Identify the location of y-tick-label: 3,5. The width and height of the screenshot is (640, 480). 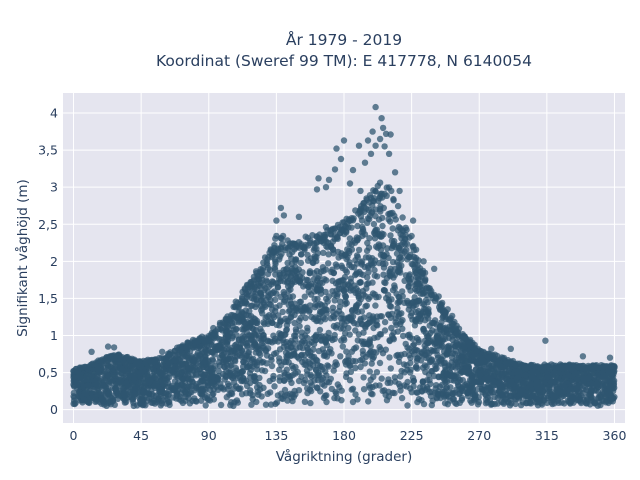
(48, 150).